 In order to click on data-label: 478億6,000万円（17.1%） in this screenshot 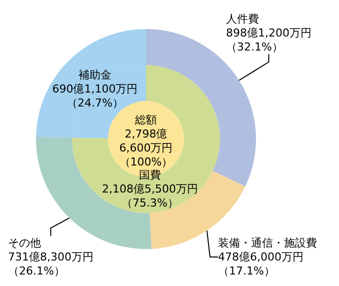, I will do `click(261, 264)`.